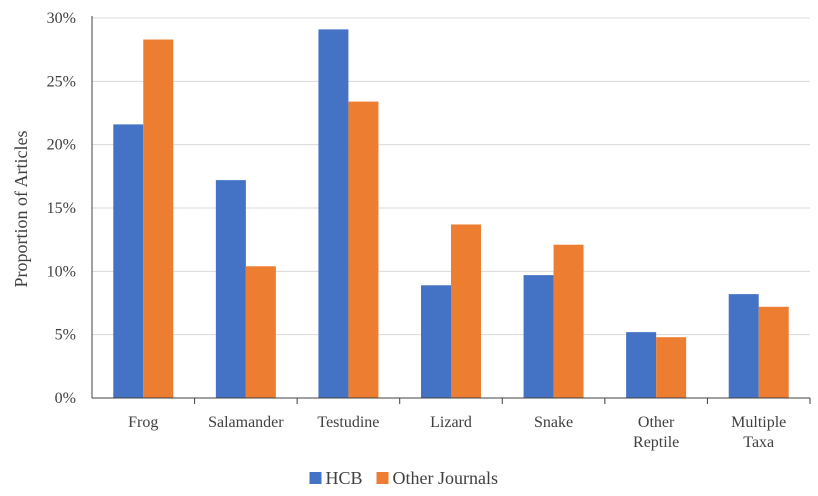 This screenshot has height=496, width=818. Describe the element at coordinates (445, 478) in the screenshot. I see `legend-label: Other Journals` at that location.